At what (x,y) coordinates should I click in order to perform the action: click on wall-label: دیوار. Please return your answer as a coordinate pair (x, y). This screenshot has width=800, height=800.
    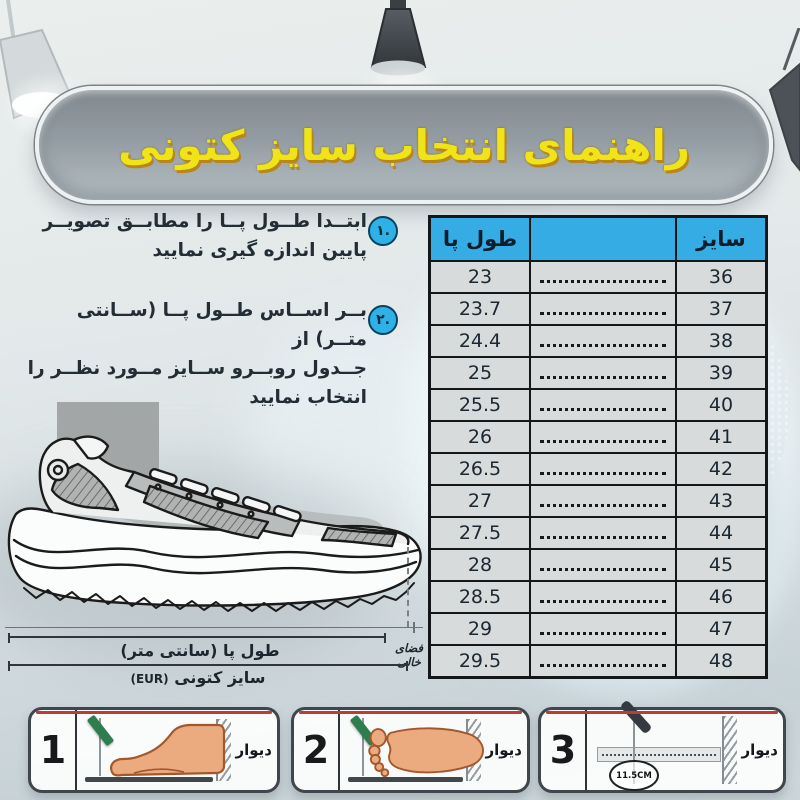
    Looking at the image, I should click on (759, 750).